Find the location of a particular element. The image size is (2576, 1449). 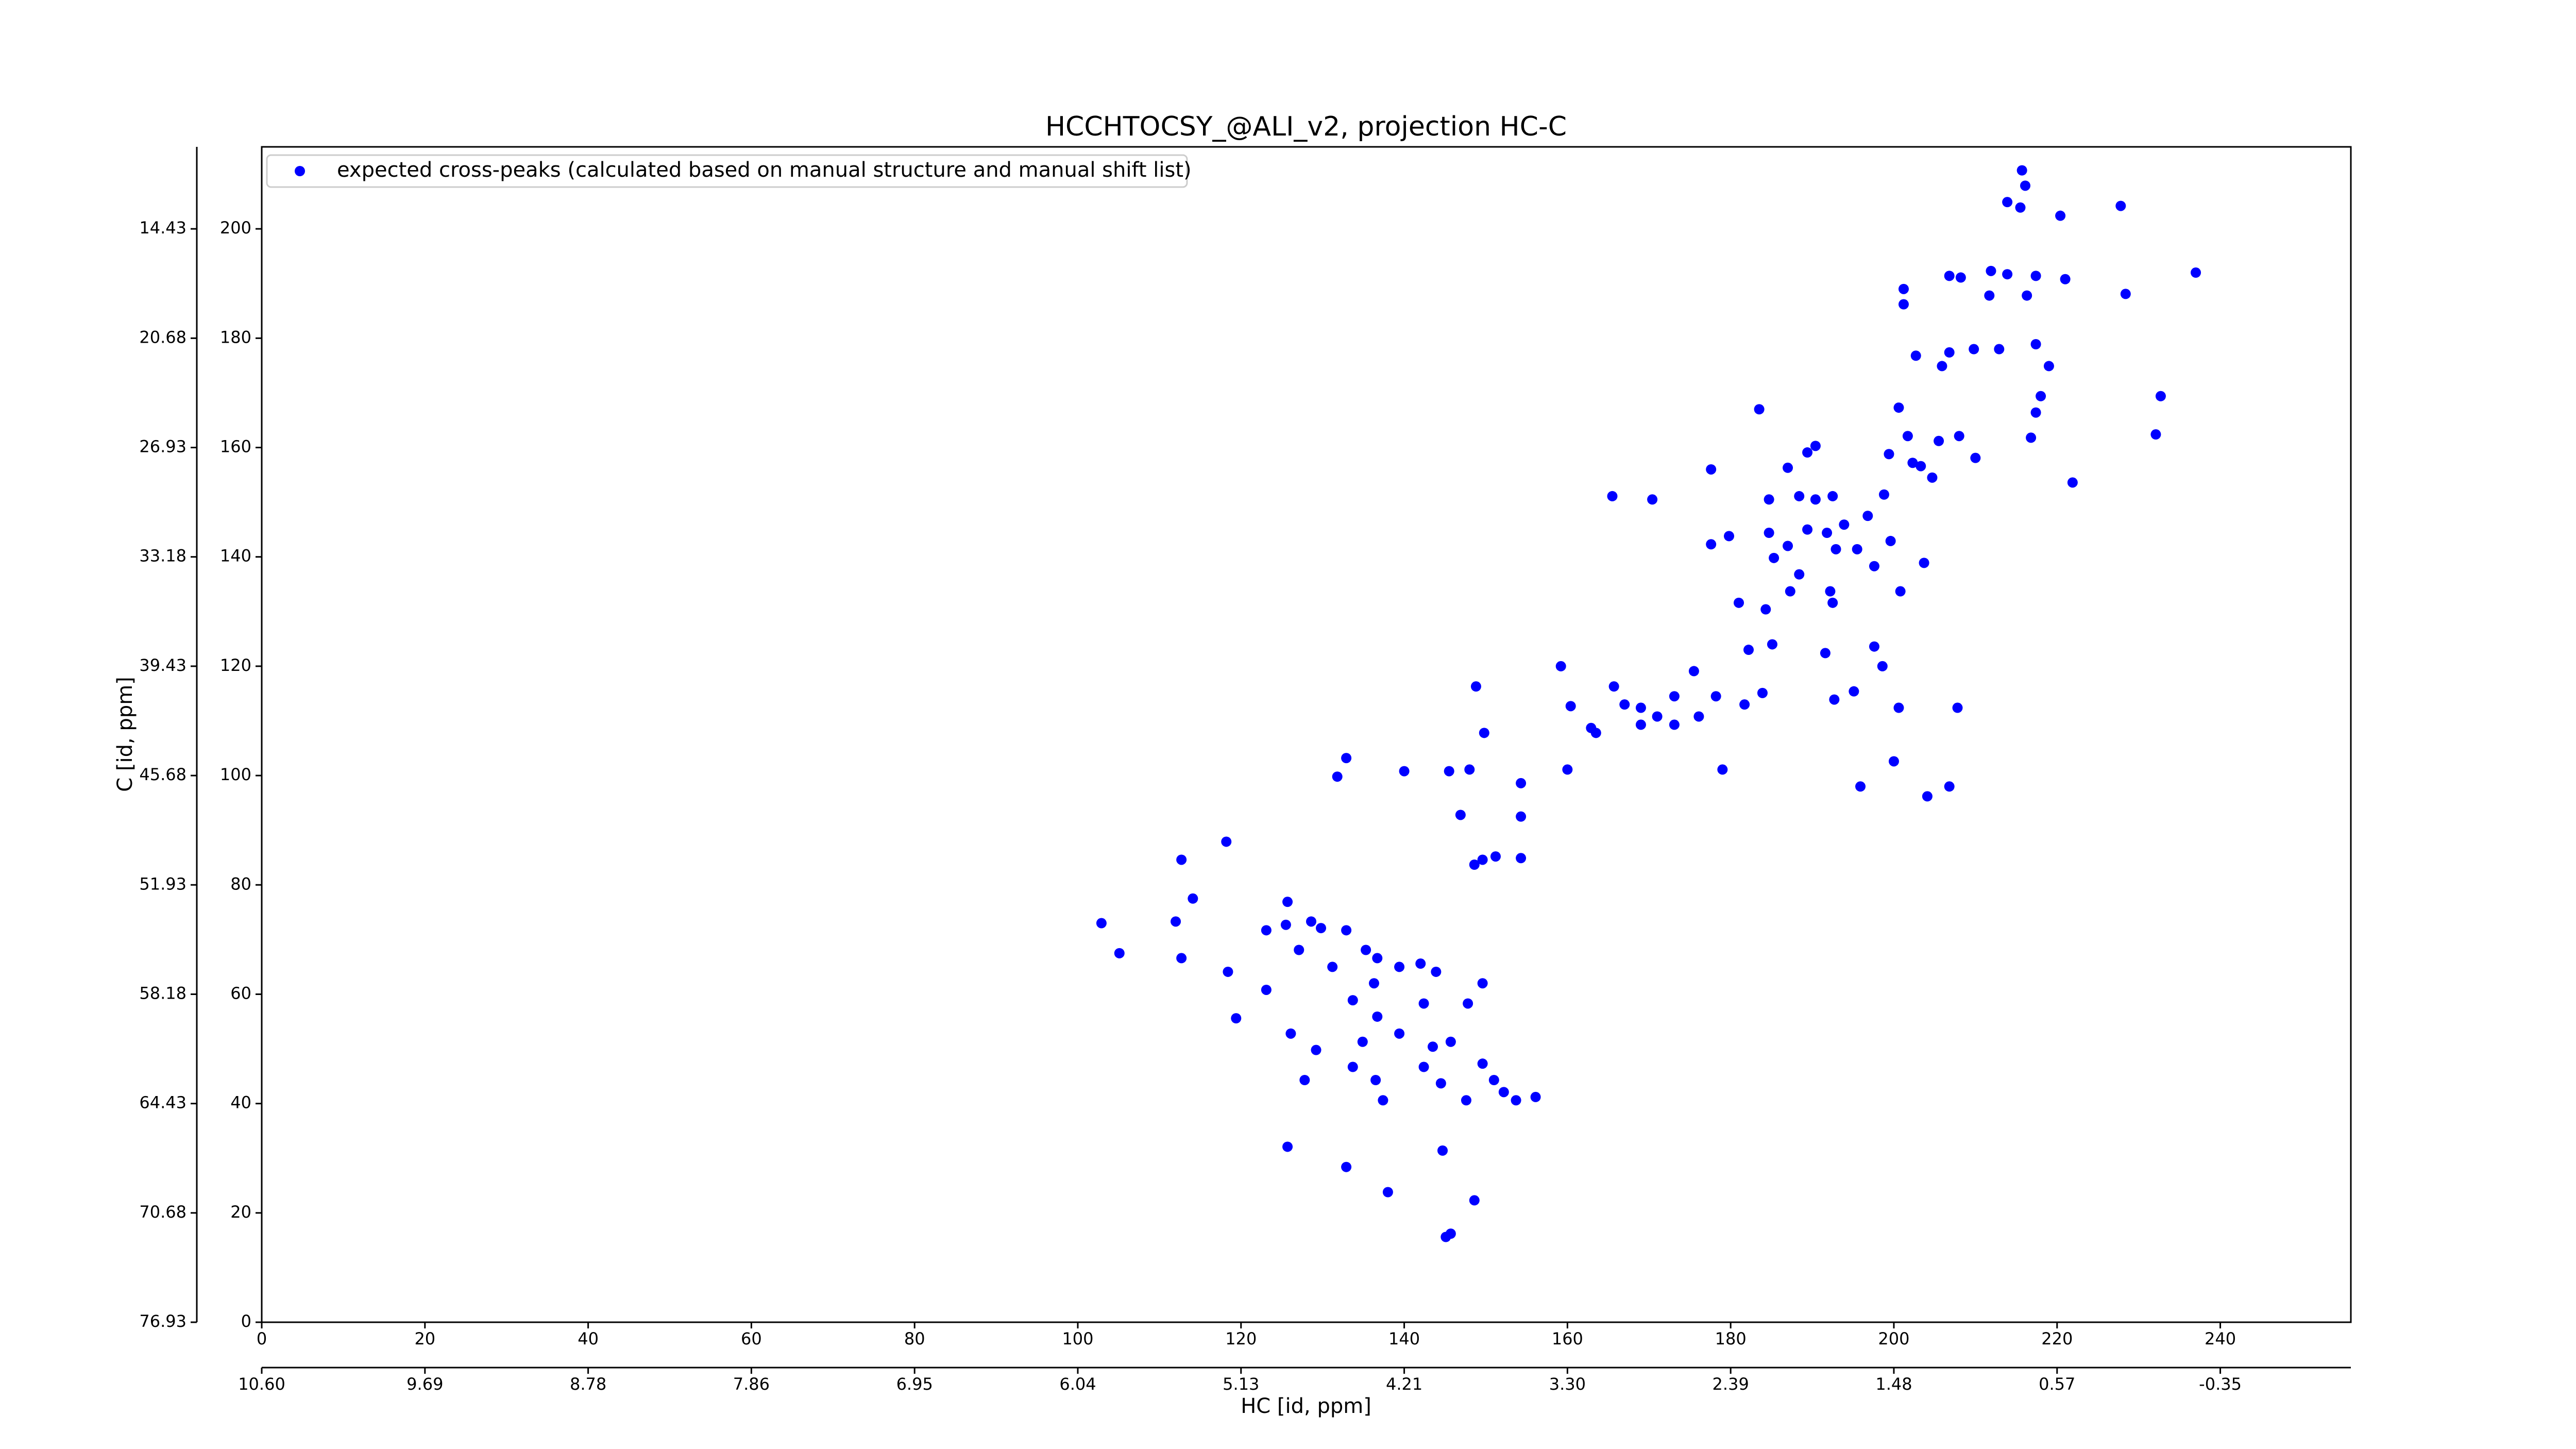

x2-tick-label: -0.35 is located at coordinates (2220, 1384).